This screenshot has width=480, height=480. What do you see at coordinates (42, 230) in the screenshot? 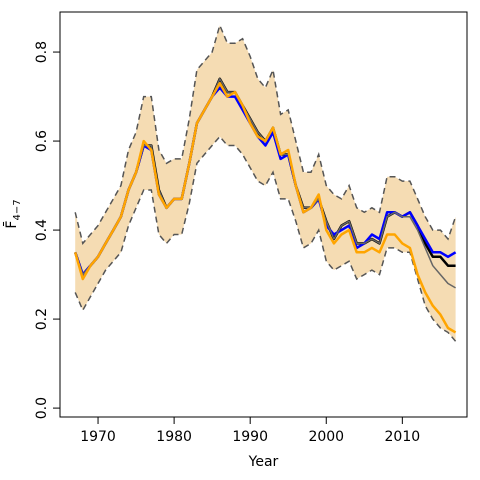
I see `y-tick-label: 0.4` at bounding box center [42, 230].